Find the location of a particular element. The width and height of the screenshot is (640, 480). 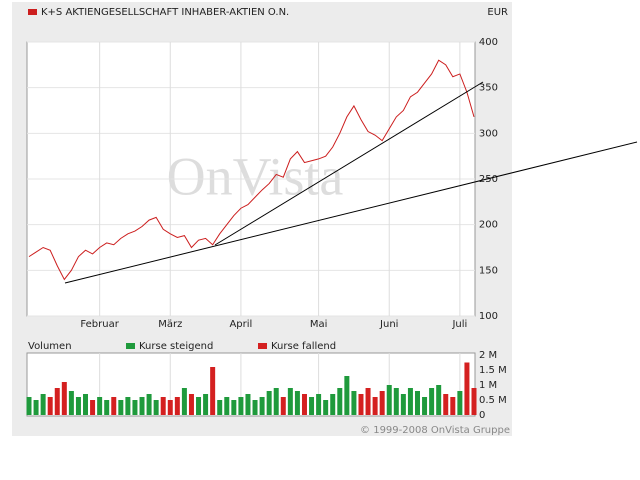

y-tick-label: 300 is located at coordinates (488, 133).